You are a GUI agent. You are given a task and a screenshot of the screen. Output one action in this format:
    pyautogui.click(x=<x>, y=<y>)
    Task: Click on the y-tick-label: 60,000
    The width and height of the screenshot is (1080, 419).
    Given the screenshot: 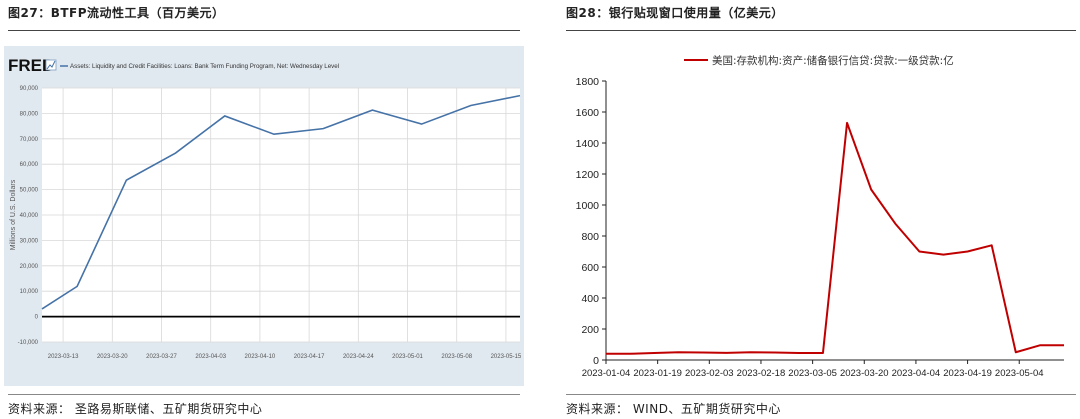 What is the action you would take?
    pyautogui.click(x=29, y=165)
    